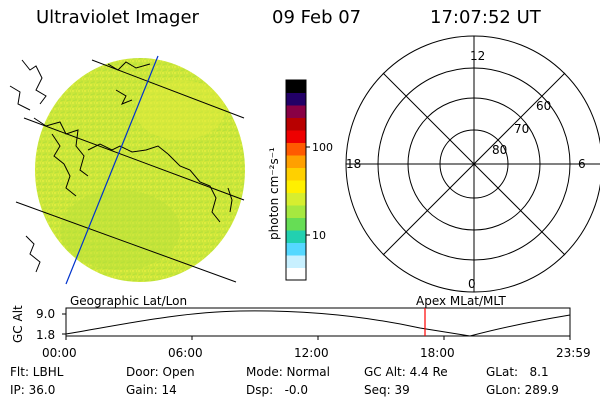 This screenshot has width=600, height=400. I want to click on mlt-label-6: 6, so click(582, 164).